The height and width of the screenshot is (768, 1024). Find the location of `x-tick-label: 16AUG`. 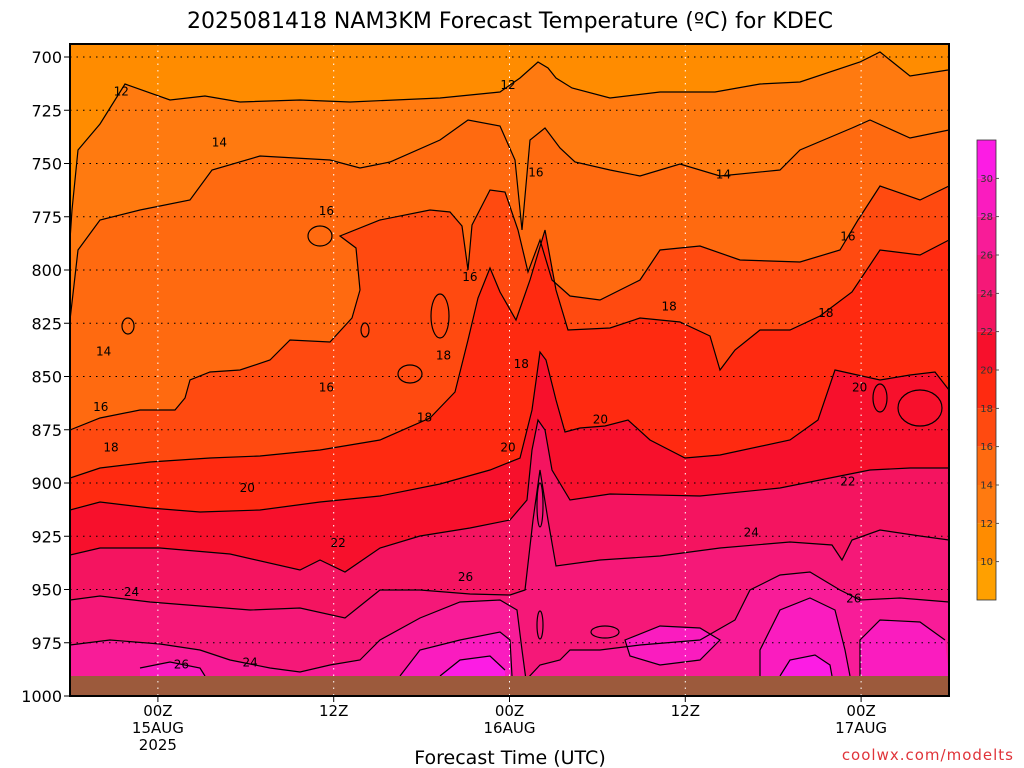

x-tick-label: 16AUG is located at coordinates (510, 728).